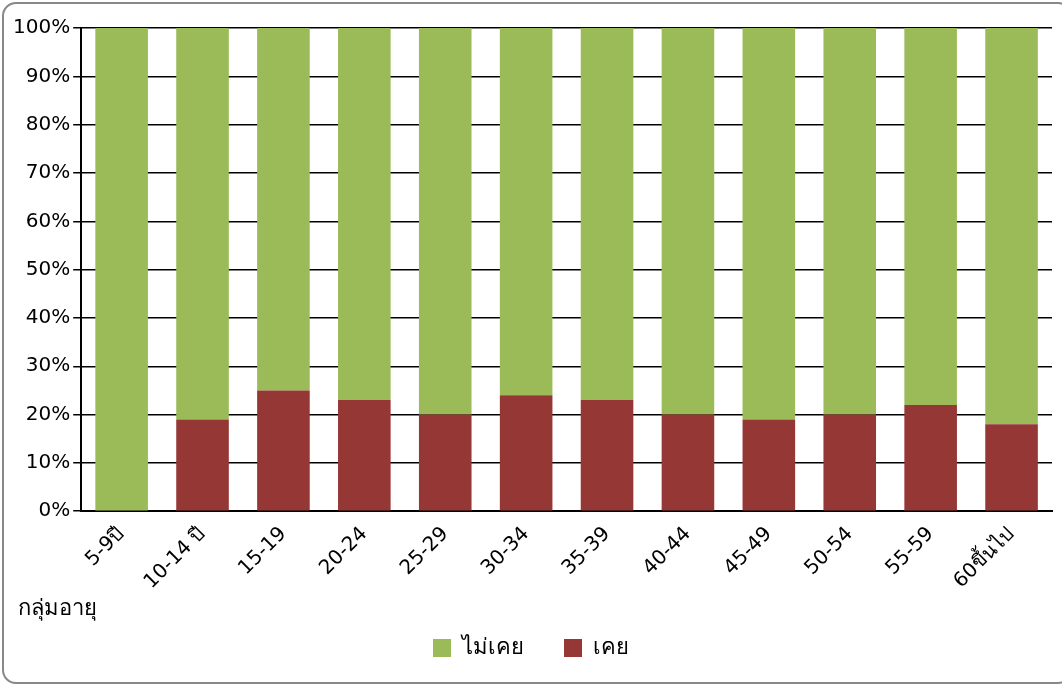 Image resolution: width=1062 pixels, height=689 pixels. I want to click on y-tick-label: 90%, so click(48, 74).